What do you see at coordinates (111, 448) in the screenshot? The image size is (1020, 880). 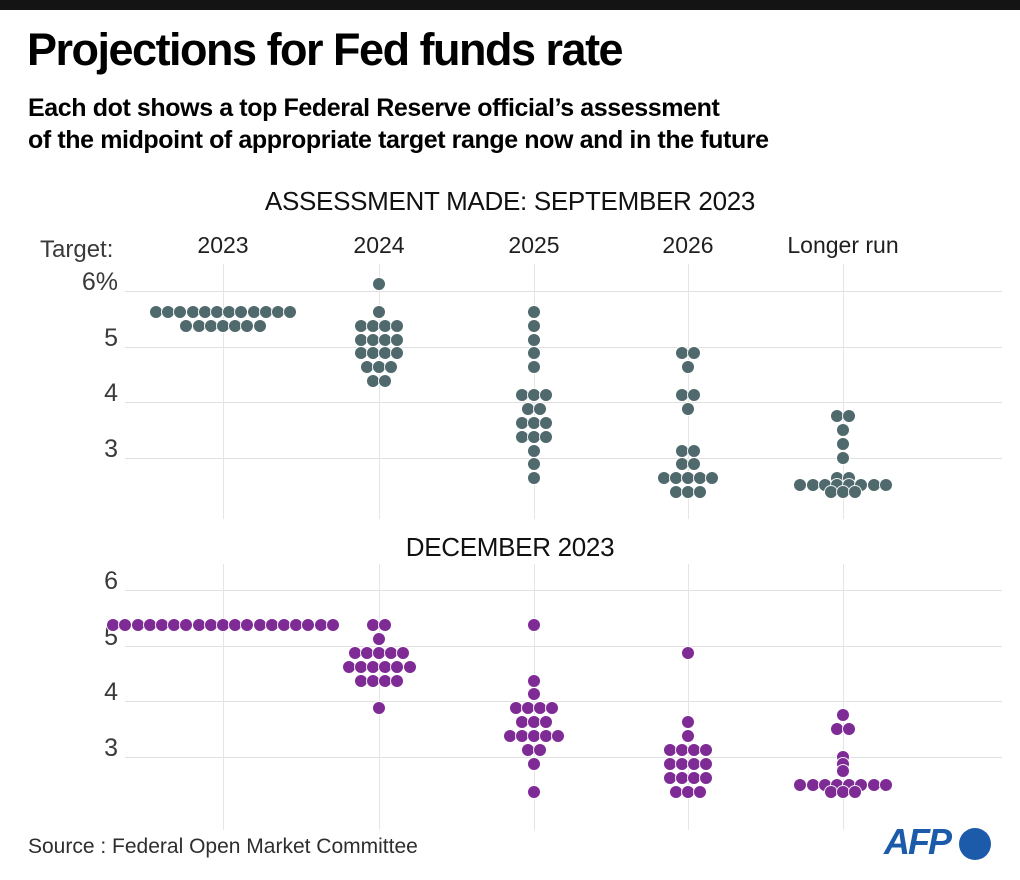 I see `y-tick-label: 3` at bounding box center [111, 448].